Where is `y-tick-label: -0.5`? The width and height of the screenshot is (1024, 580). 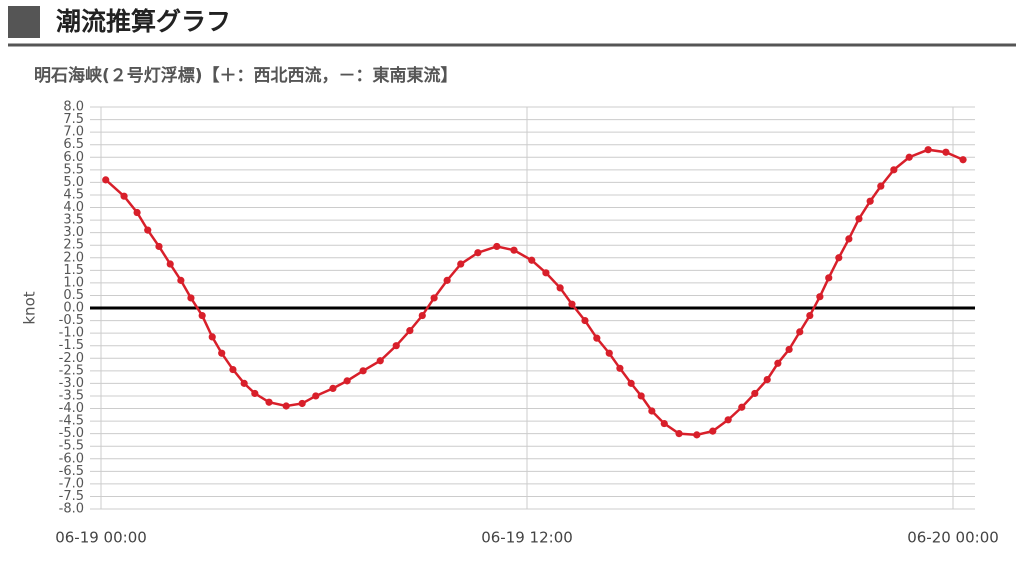 y-tick-label: -0.5 is located at coordinates (71, 320).